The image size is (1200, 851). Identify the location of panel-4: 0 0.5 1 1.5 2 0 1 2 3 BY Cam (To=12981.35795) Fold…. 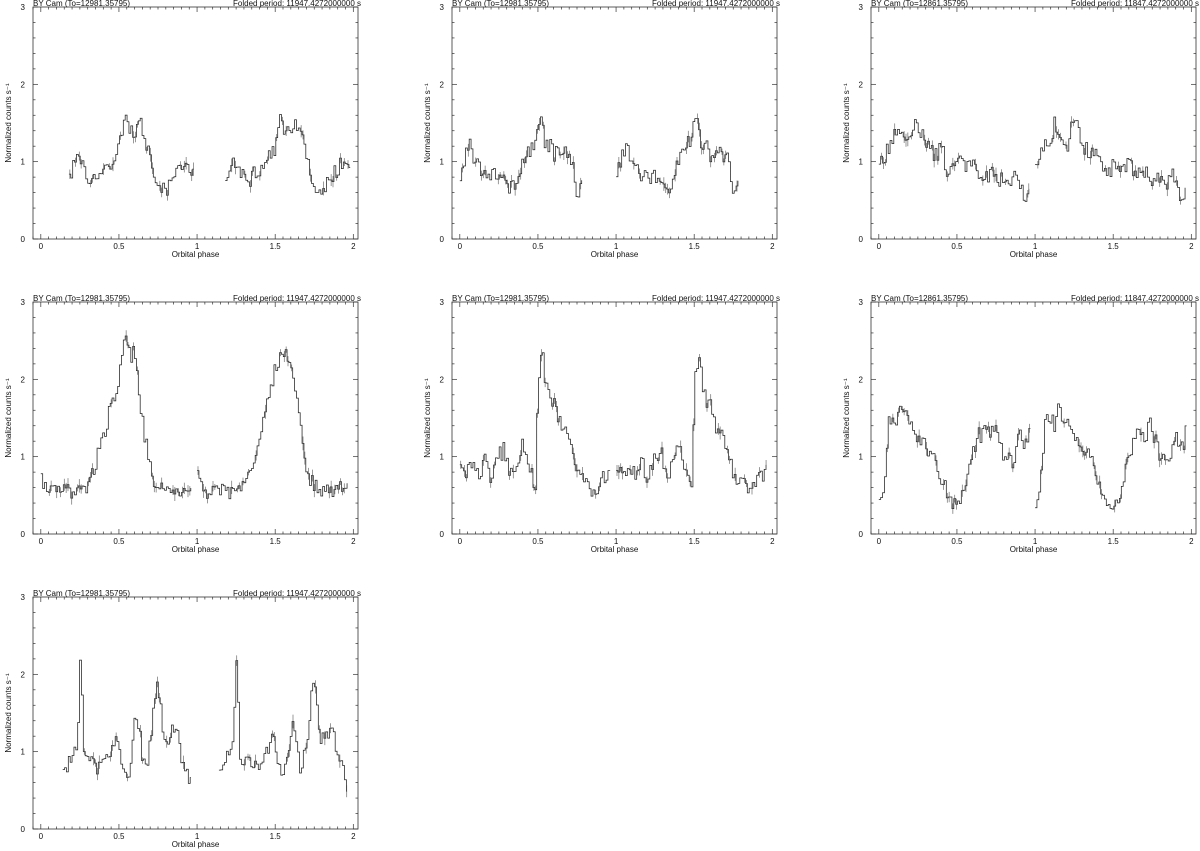
(182, 424).